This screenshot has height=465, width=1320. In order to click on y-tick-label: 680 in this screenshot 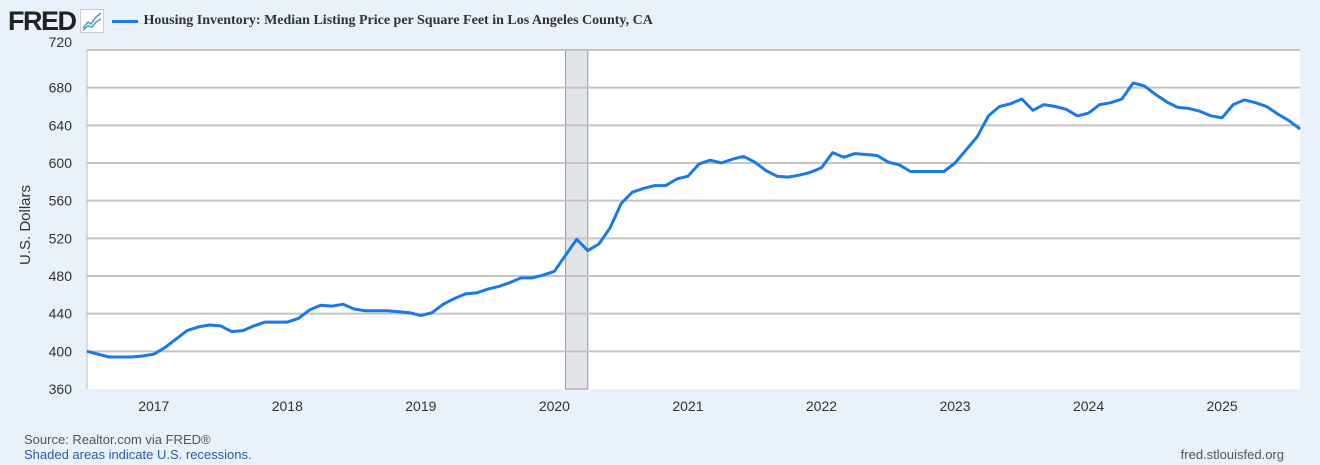, I will do `click(61, 88)`.